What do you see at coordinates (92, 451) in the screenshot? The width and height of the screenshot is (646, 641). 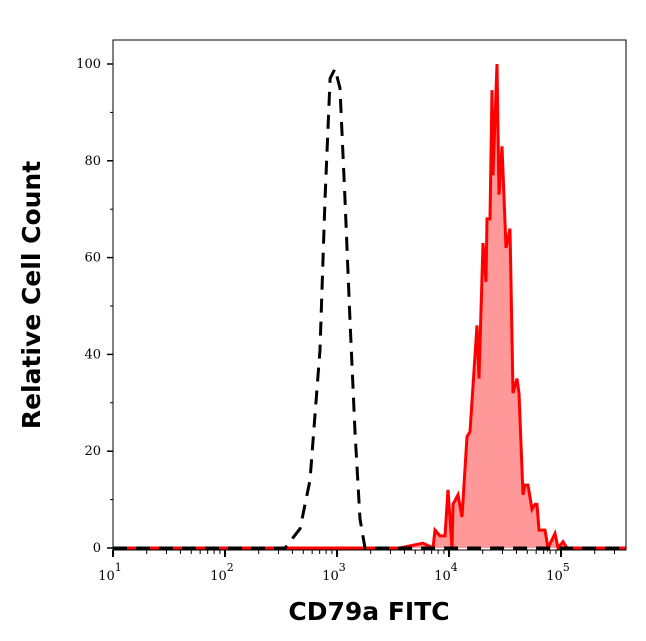 I see `y-tick-label: 20` at bounding box center [92, 451].